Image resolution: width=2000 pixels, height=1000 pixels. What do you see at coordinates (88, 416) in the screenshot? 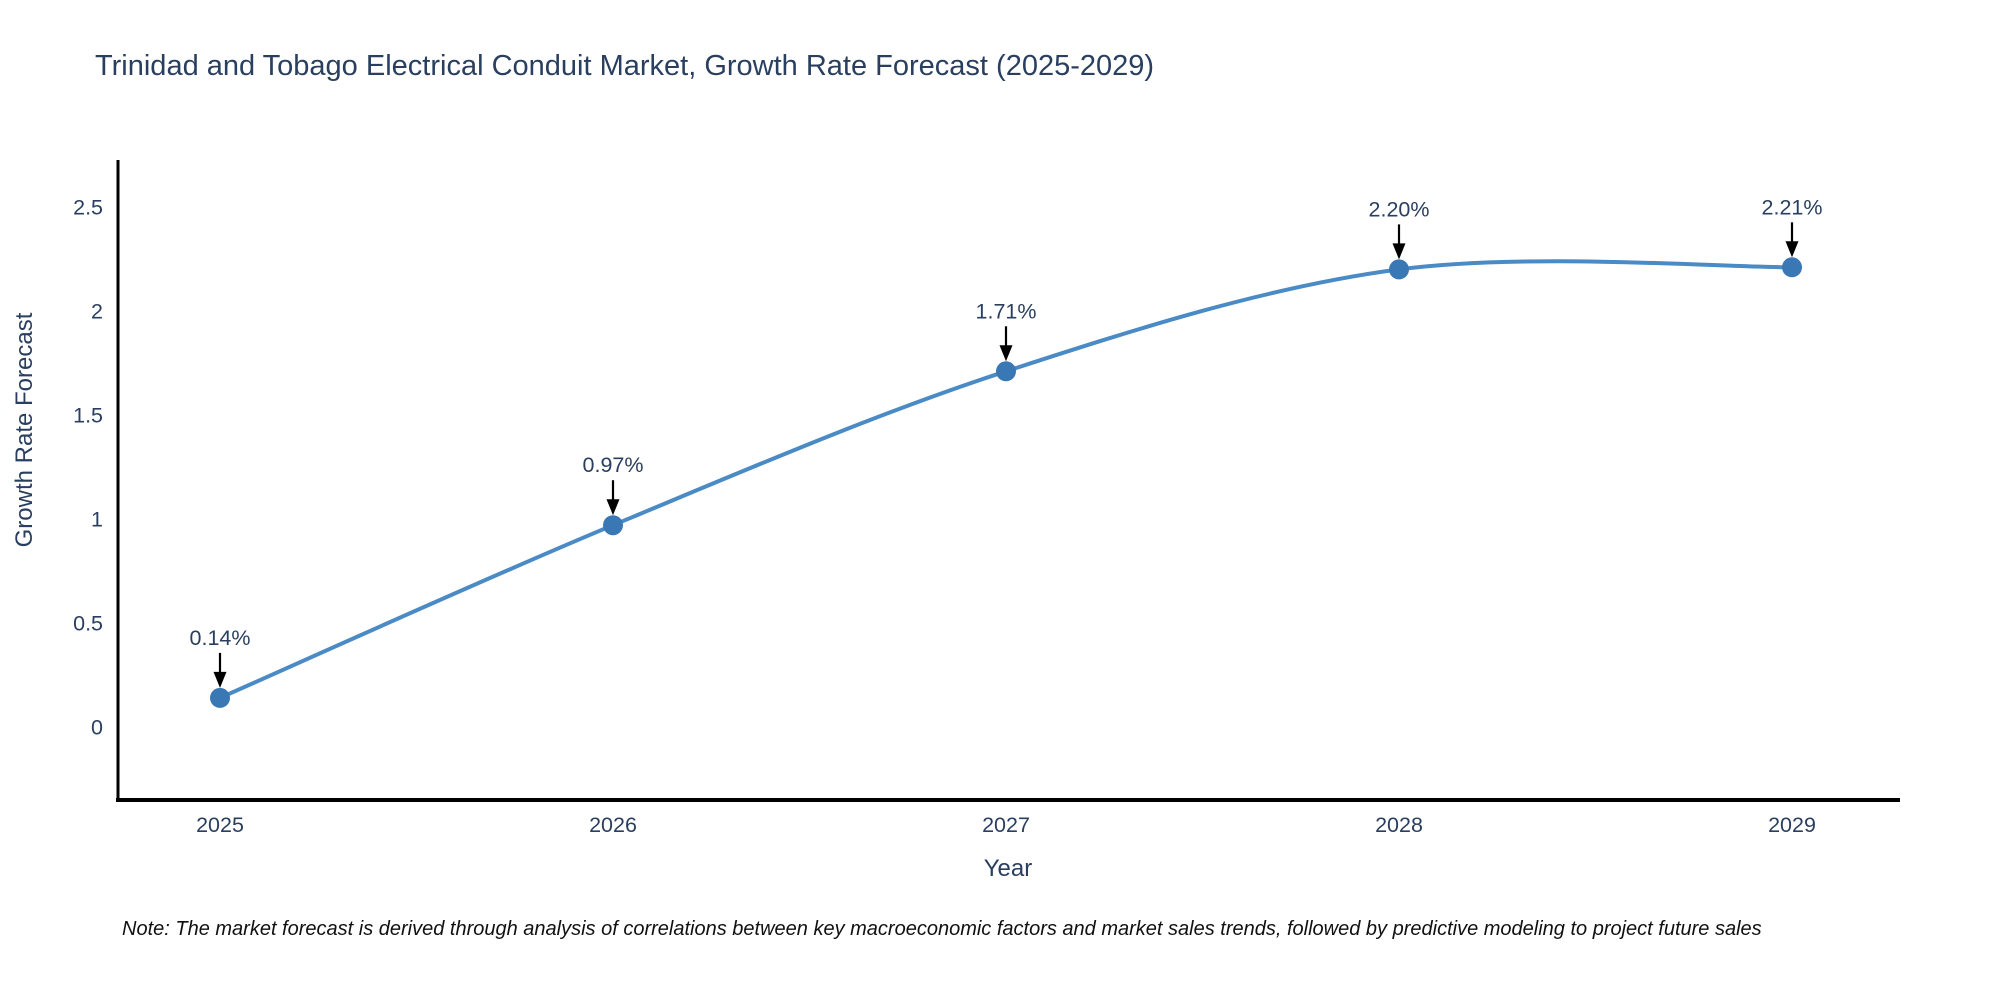
I see `y-tick-label: 1.5` at bounding box center [88, 416].